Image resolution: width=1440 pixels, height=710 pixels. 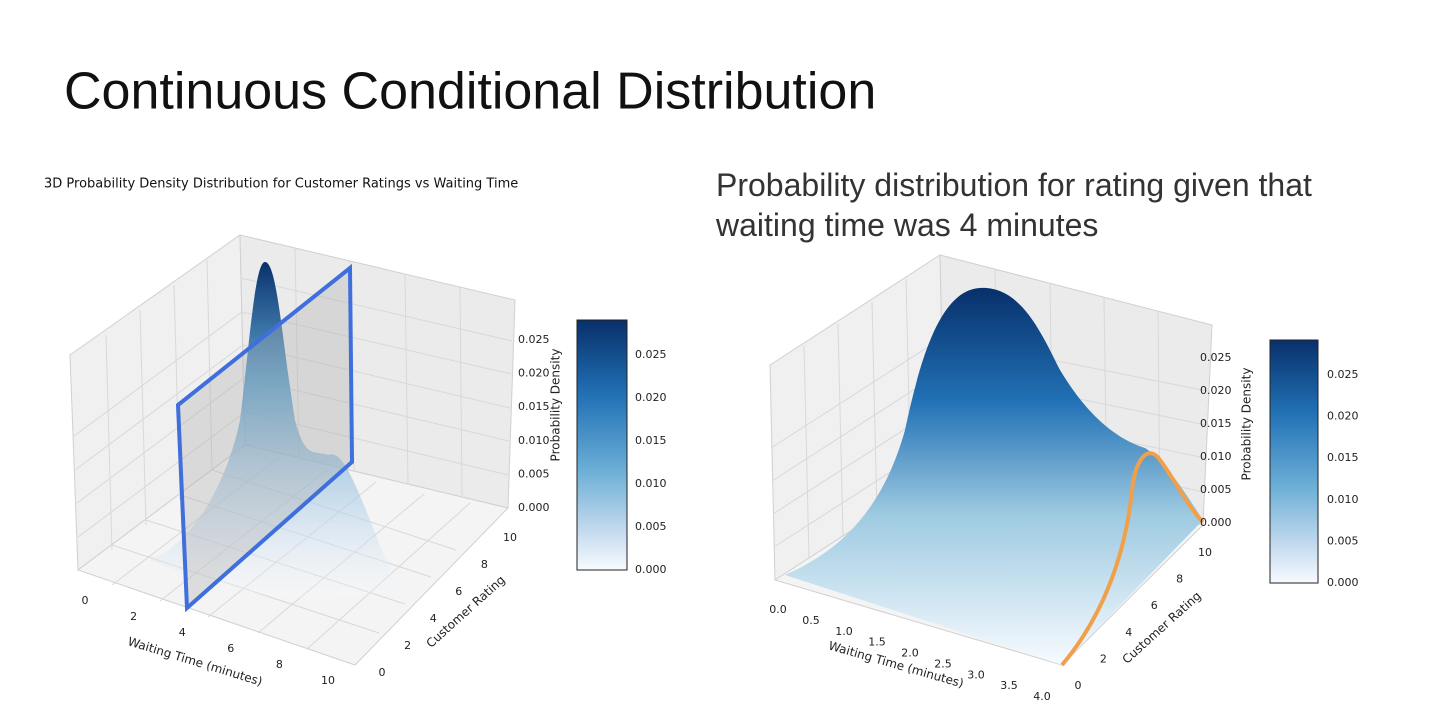 What do you see at coordinates (811, 620) in the screenshot?
I see `tick-label: 0.5` at bounding box center [811, 620].